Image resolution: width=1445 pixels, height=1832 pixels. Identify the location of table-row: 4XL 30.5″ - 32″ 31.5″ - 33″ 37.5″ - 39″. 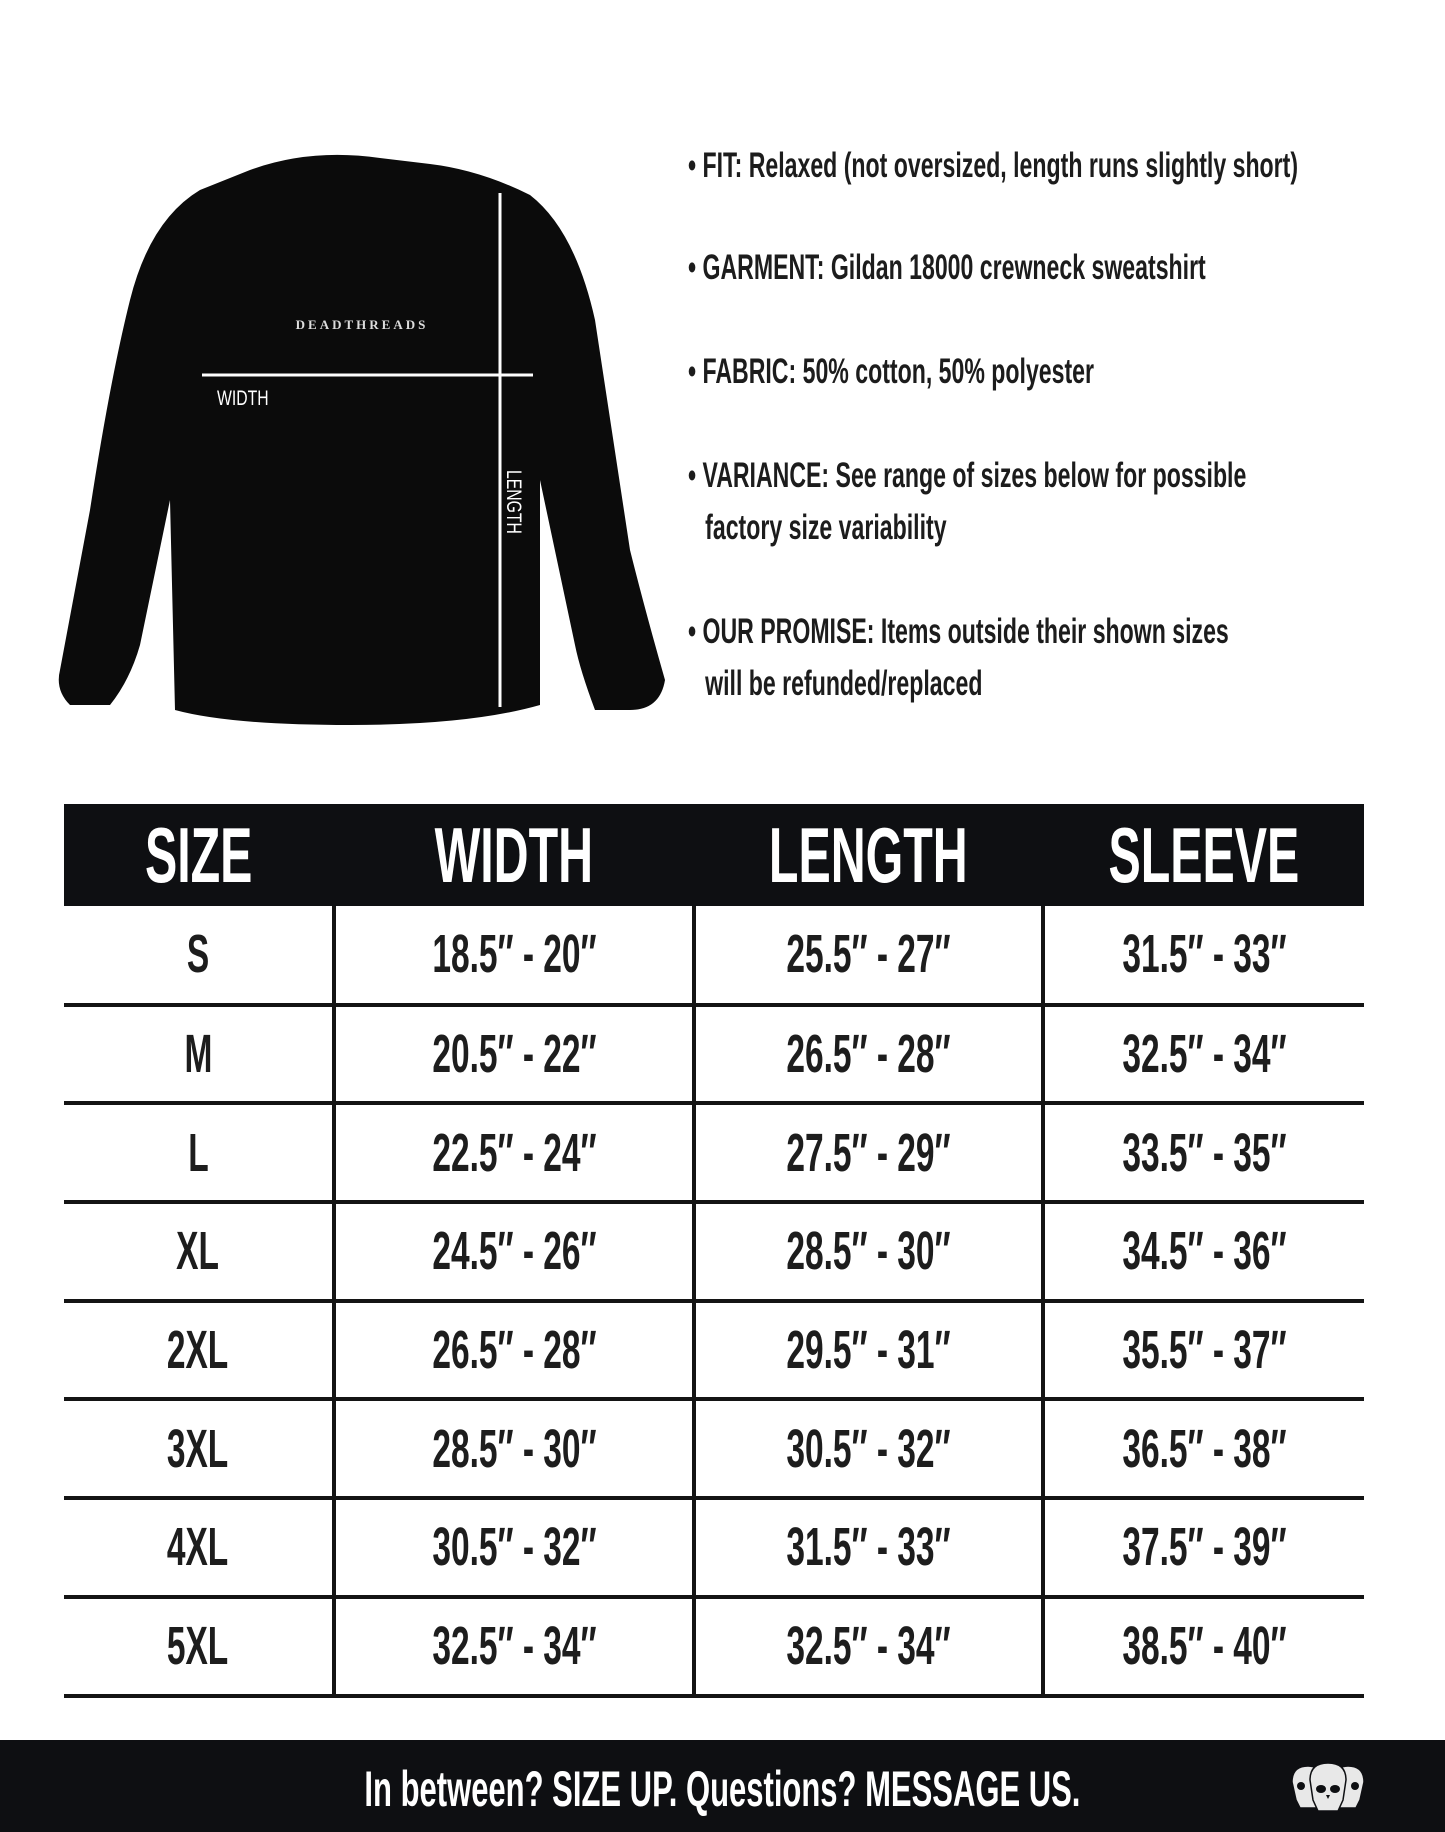
(714, 1548).